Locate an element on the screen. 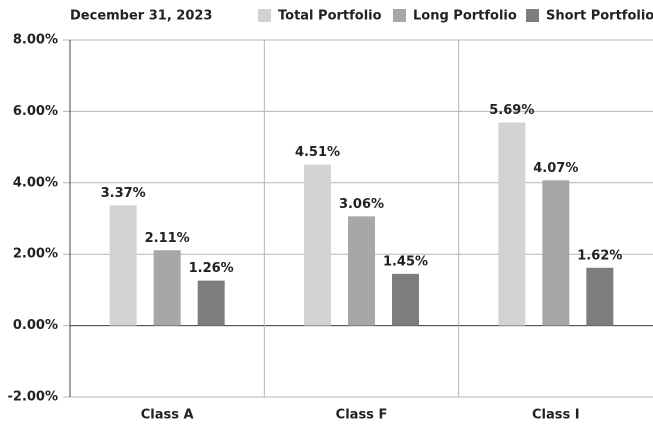  x-tick-label: Class I is located at coordinates (556, 415).